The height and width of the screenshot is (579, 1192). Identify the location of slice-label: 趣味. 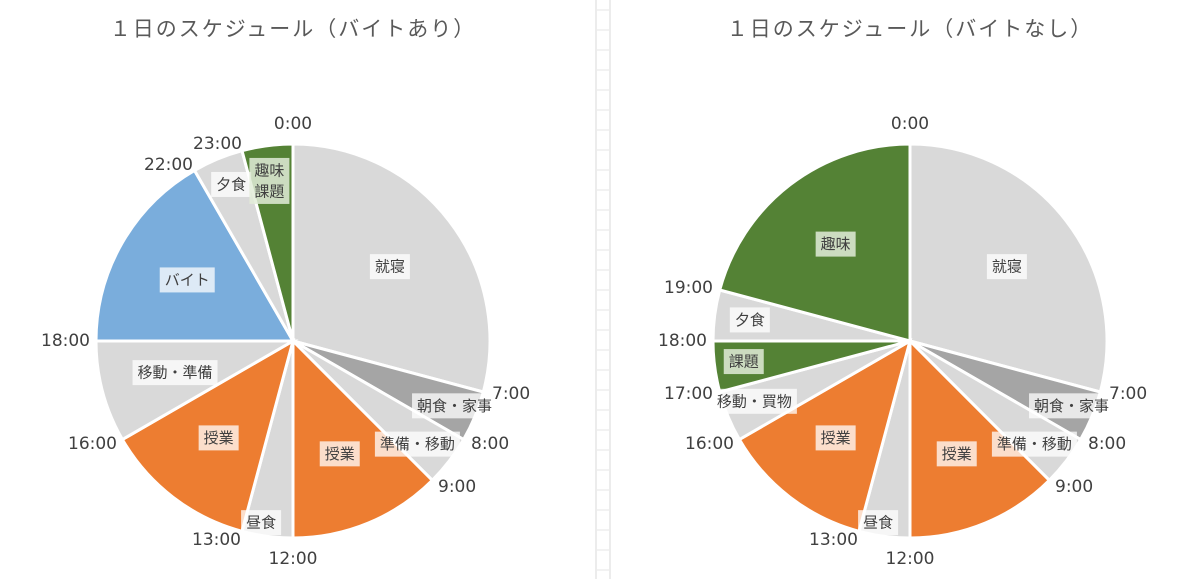
(835, 244).